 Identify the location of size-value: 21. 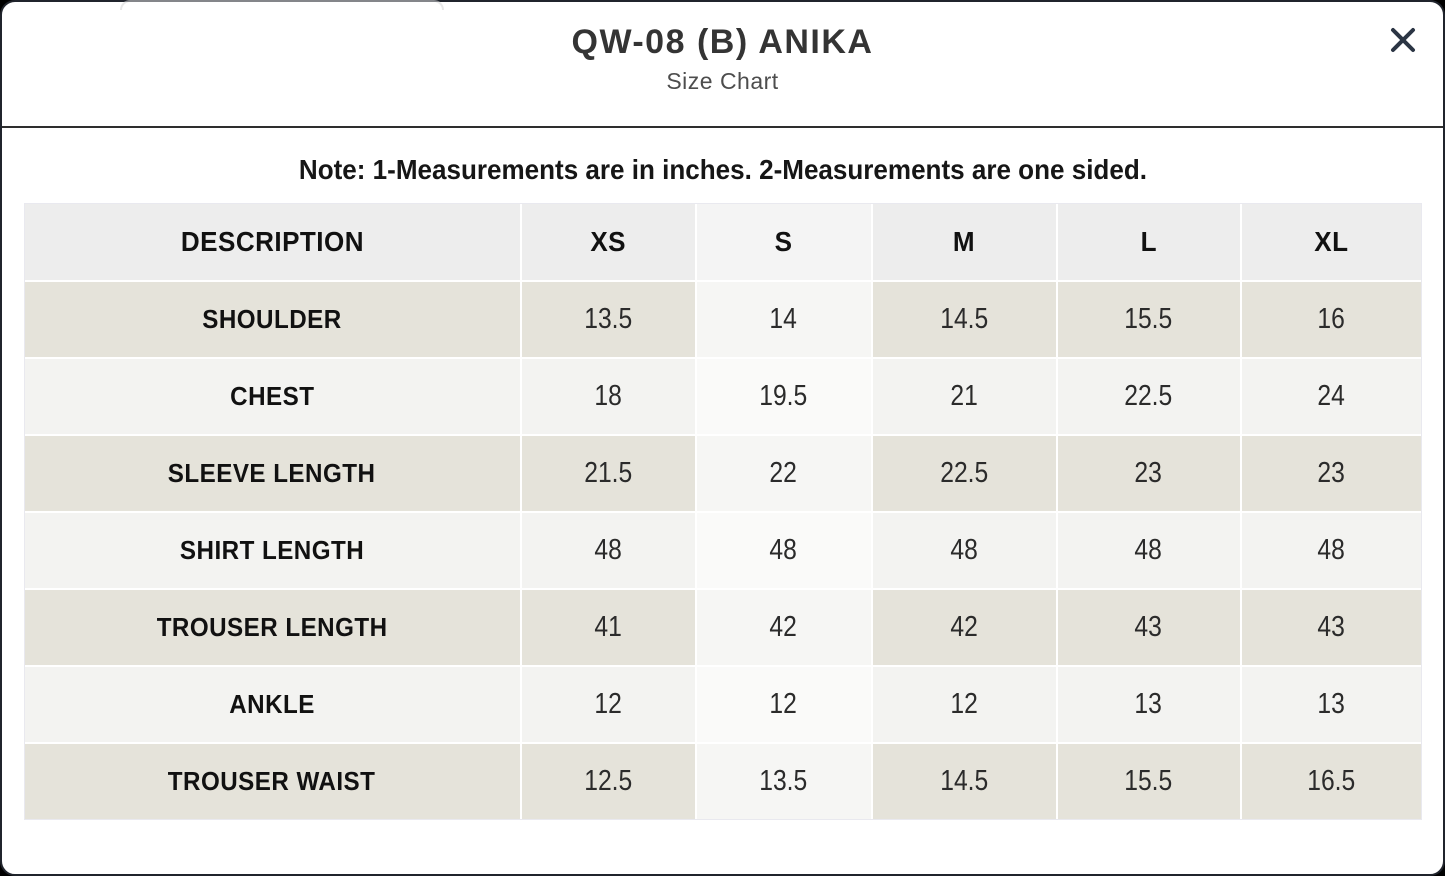
(965, 397).